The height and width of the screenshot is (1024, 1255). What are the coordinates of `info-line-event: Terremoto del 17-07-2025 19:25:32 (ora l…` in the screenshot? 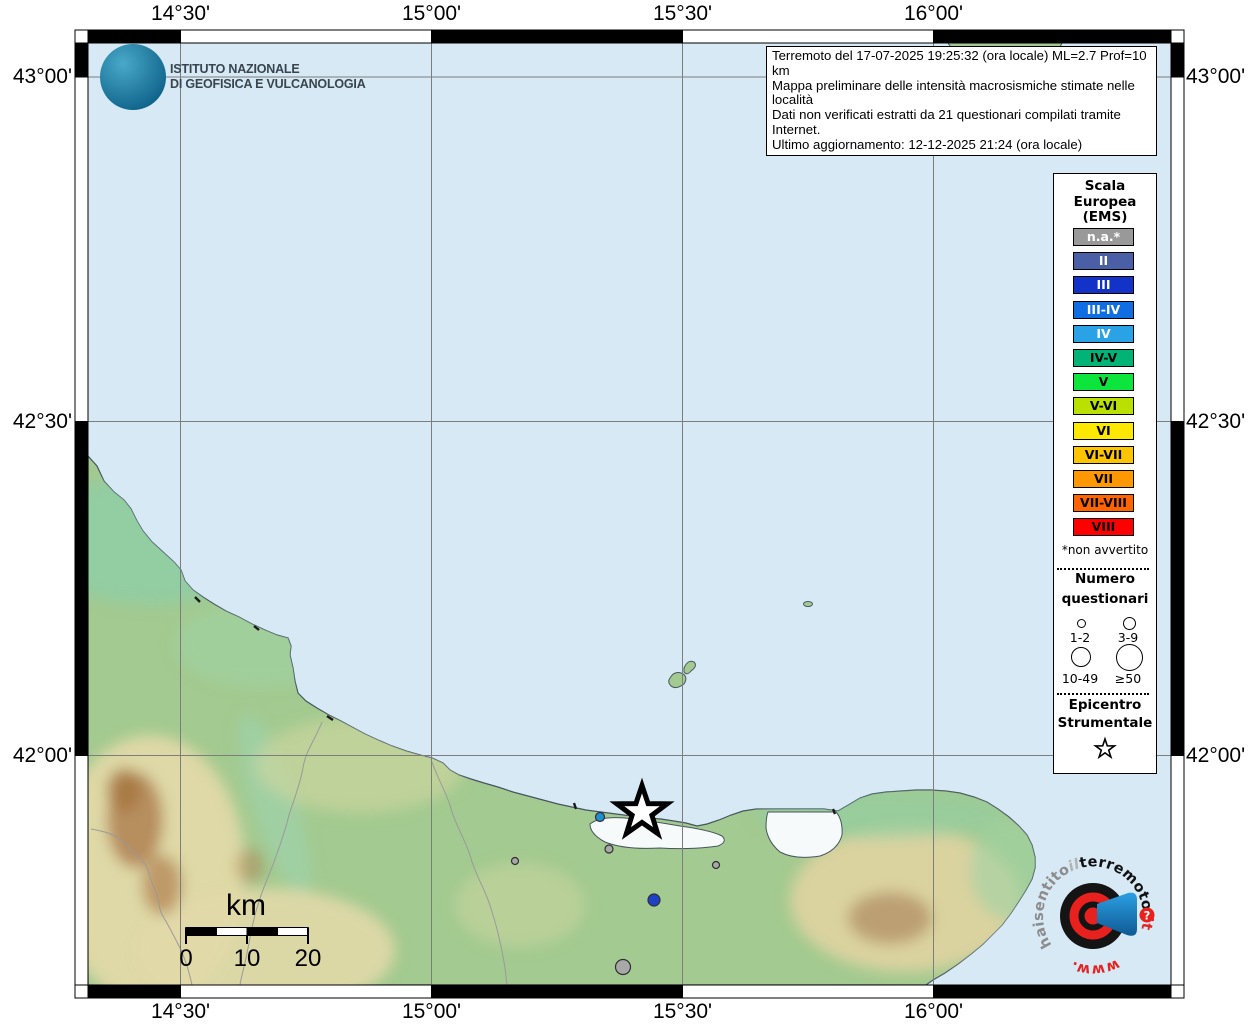 It's located at (959, 63).